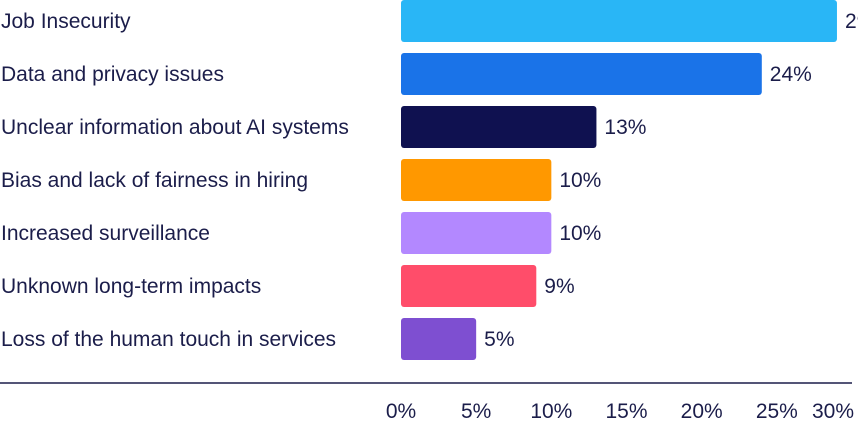 This screenshot has width=858, height=425. Describe the element at coordinates (131, 286) in the screenshot. I see `category-label: Unknown long-term impacts` at that location.